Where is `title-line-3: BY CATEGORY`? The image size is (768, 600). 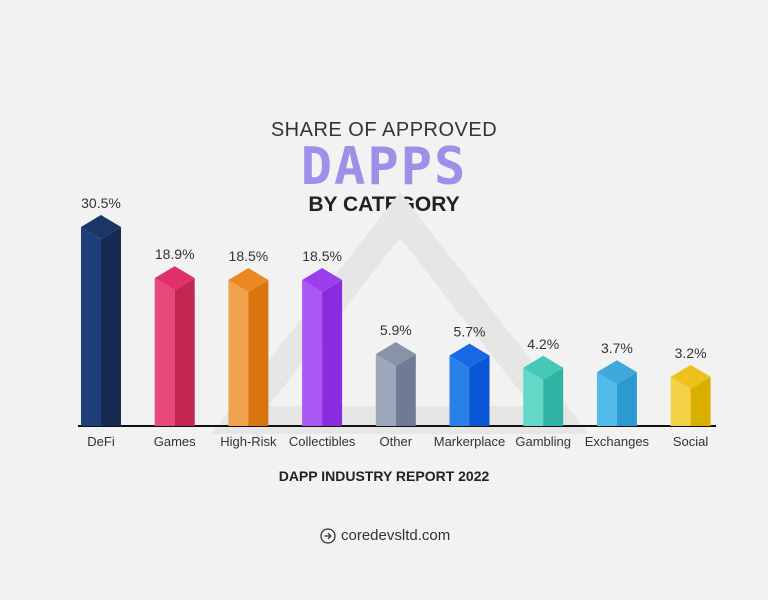
title-line-3: BY CATEGORY is located at coordinates (384, 204).